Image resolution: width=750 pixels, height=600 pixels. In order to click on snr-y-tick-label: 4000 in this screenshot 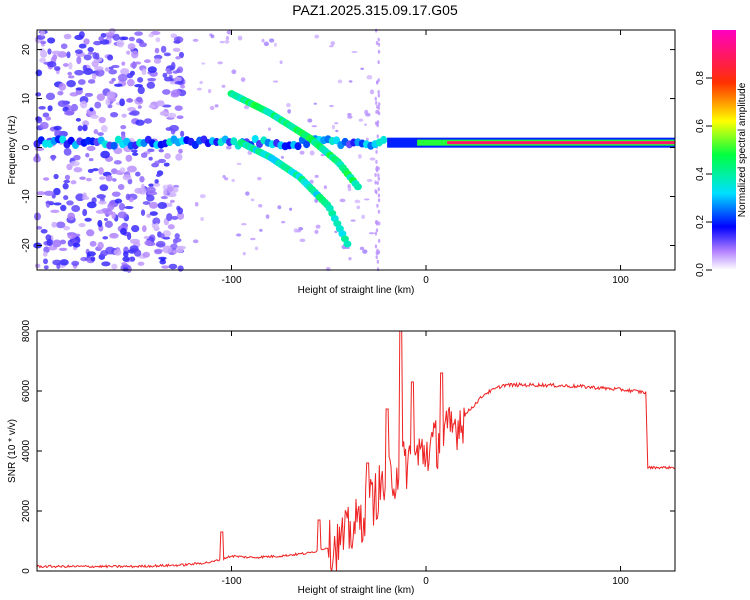, I will do `click(26, 450)`.